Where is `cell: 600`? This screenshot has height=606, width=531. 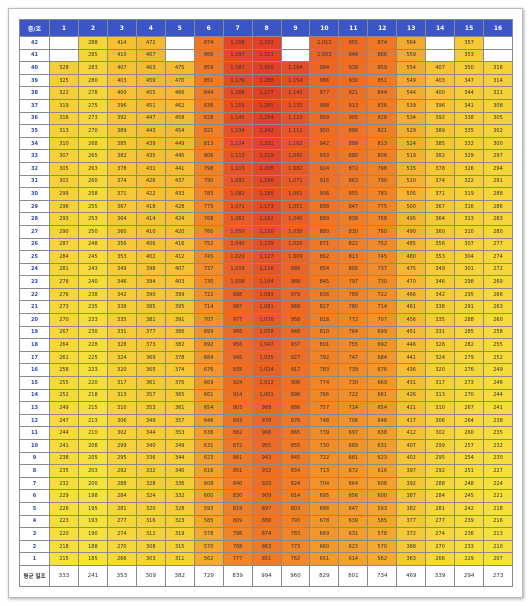 cell: 600 is located at coordinates (382, 496).